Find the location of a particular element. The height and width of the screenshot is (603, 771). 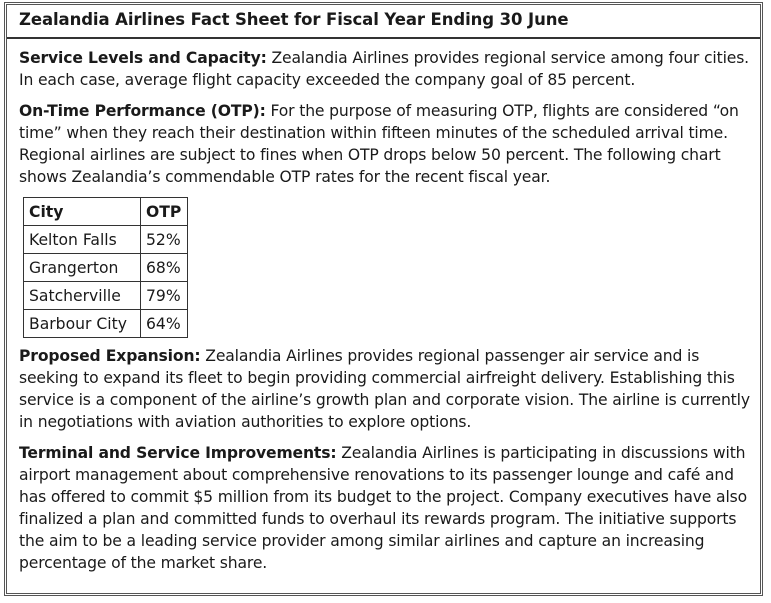

column-header-city: City is located at coordinates (82, 211).